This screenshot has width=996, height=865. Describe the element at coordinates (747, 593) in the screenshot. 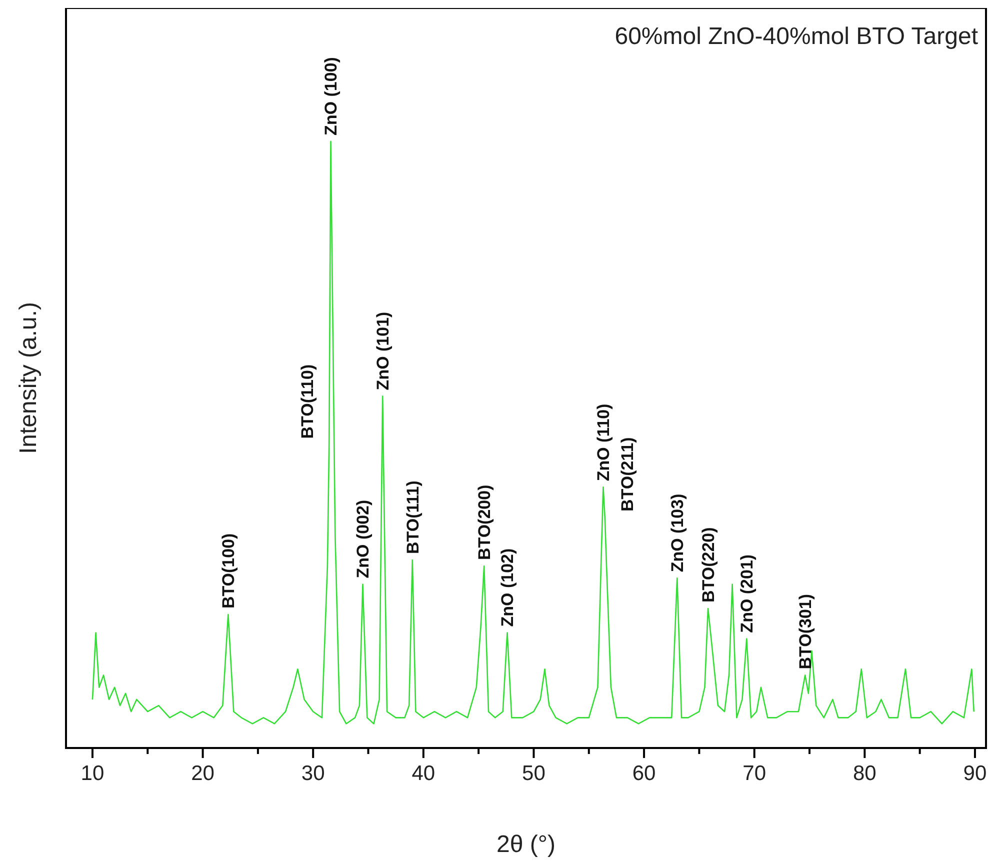

I see `annotation: ZnO (201)` at that location.